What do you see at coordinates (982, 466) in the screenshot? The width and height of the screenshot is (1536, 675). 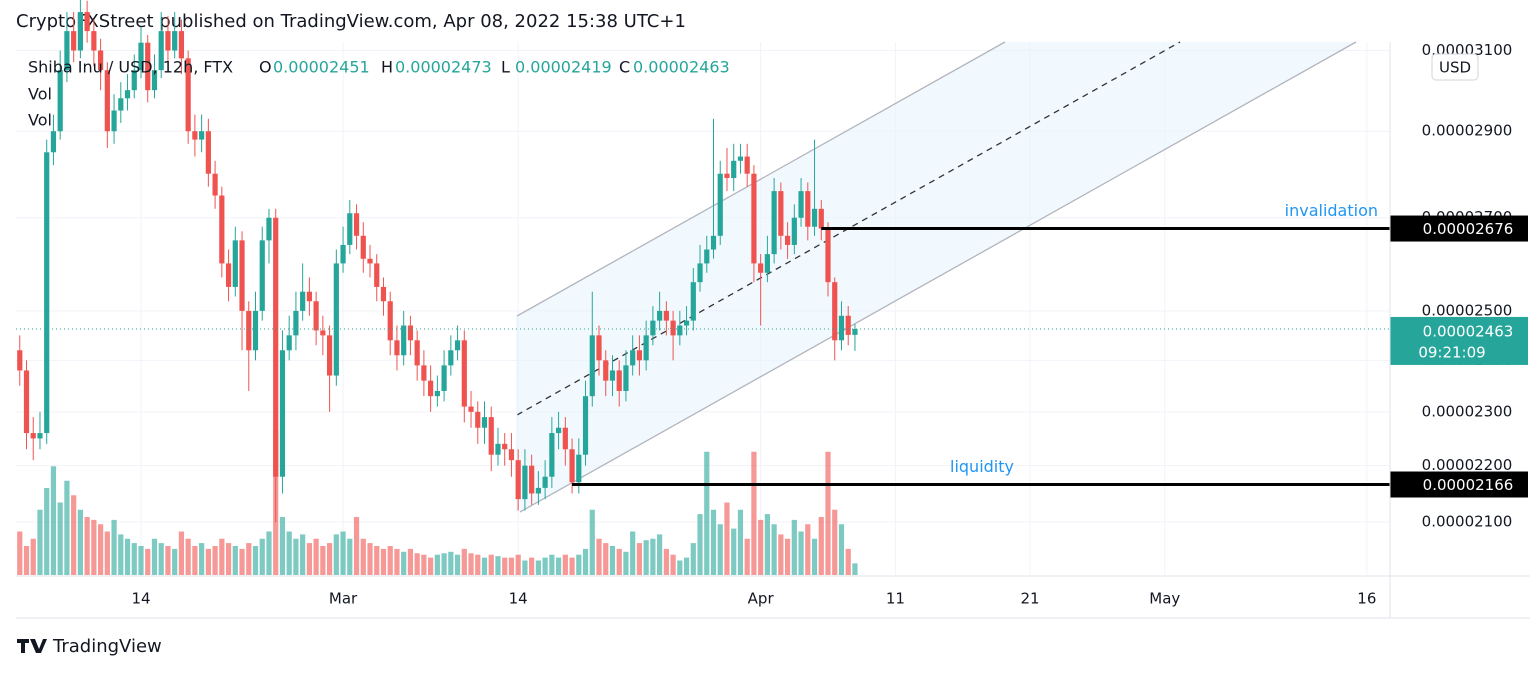 I see `level-name: liquidity` at bounding box center [982, 466].